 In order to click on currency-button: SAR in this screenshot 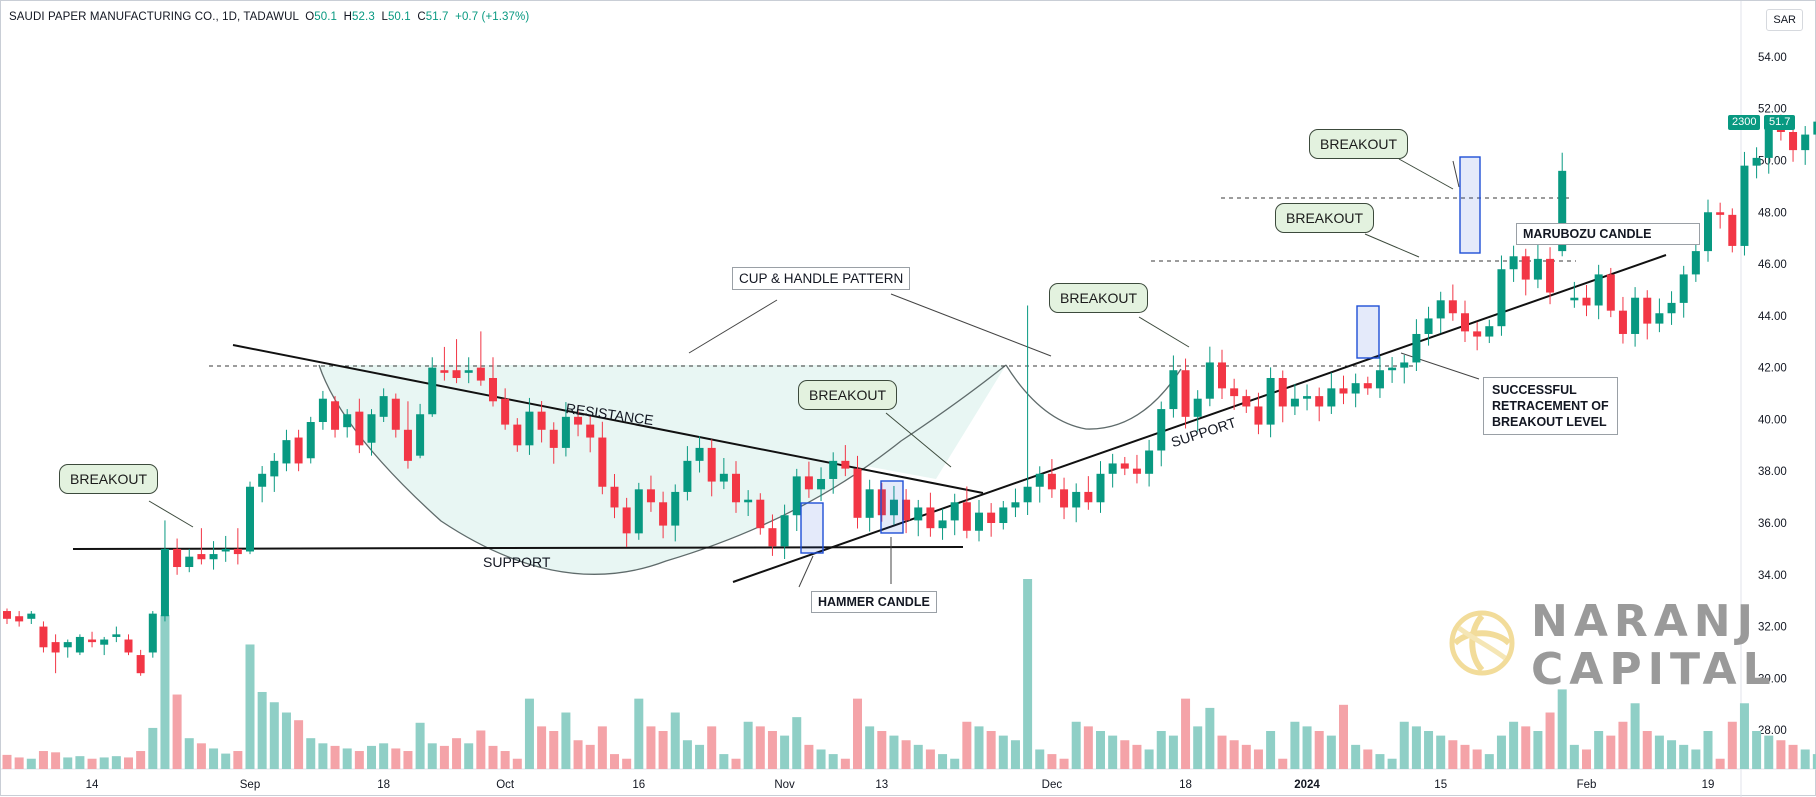, I will do `click(1784, 20)`.